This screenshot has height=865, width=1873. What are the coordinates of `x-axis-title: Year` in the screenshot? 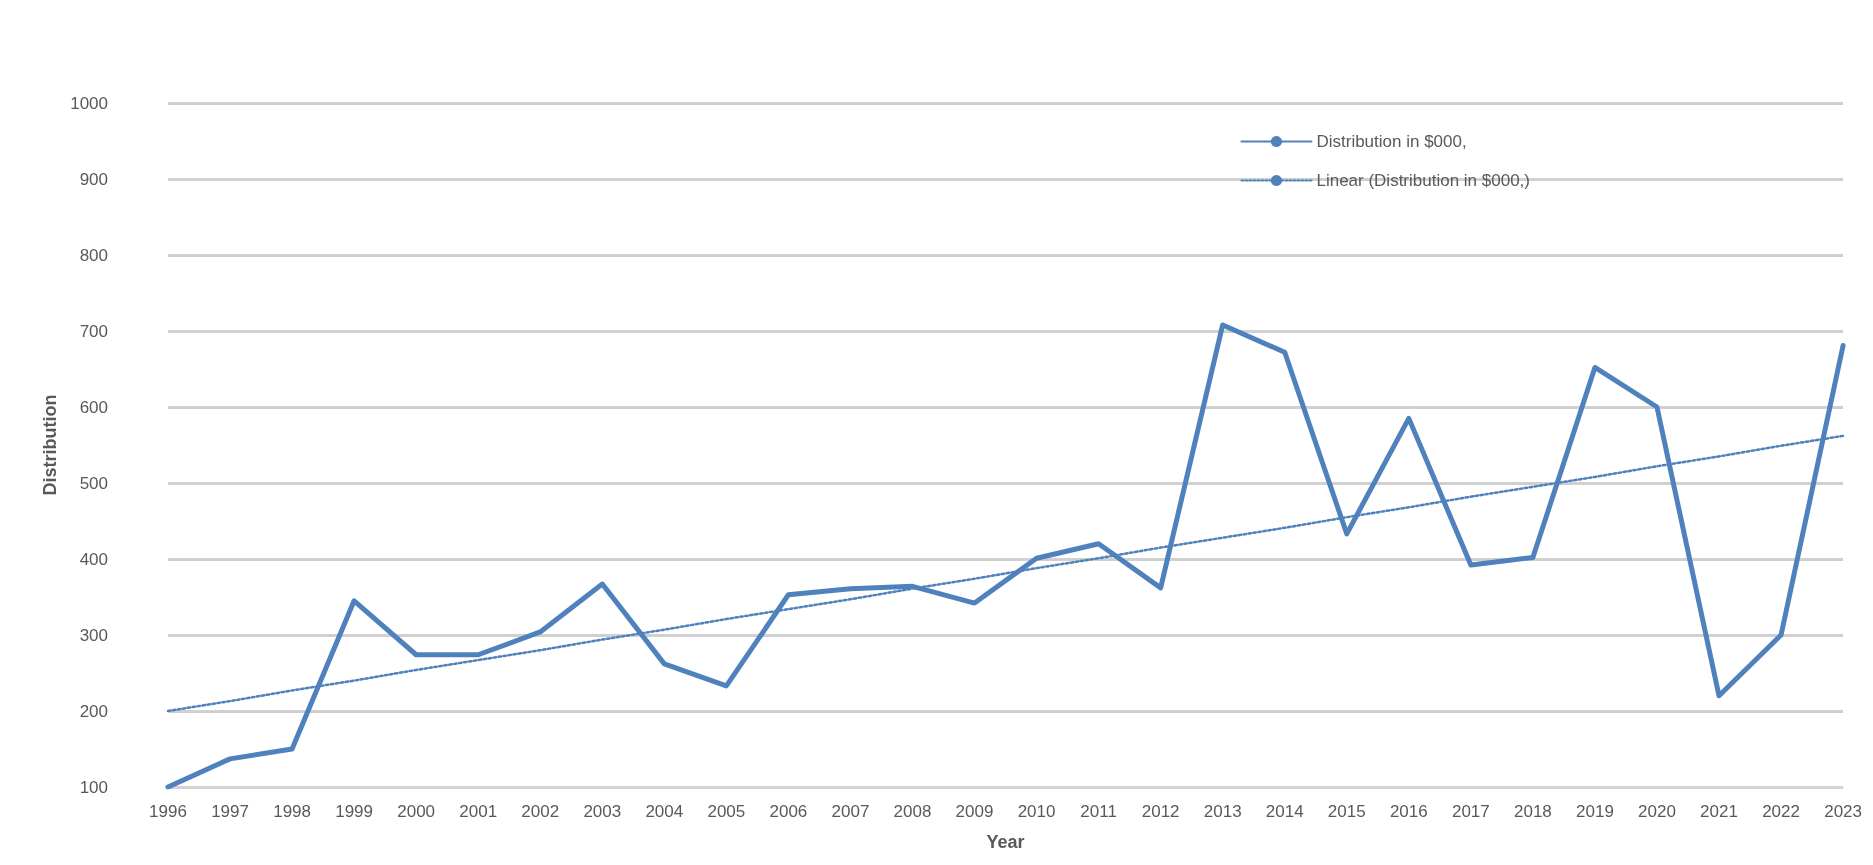 It's located at (1005, 842).